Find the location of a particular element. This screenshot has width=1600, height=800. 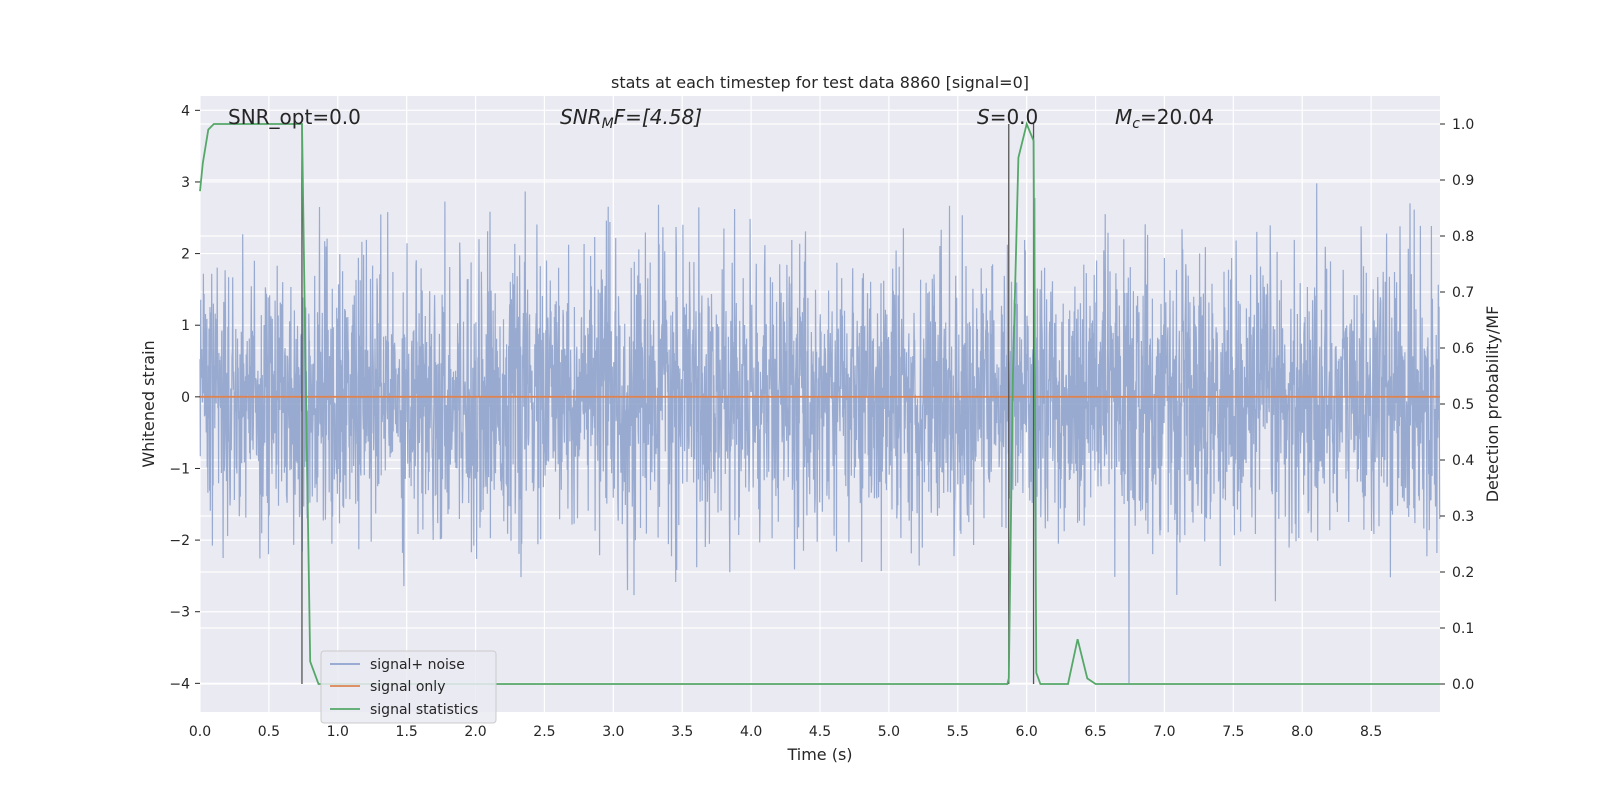

y2-tick-label: 0.8 is located at coordinates (1463, 237).